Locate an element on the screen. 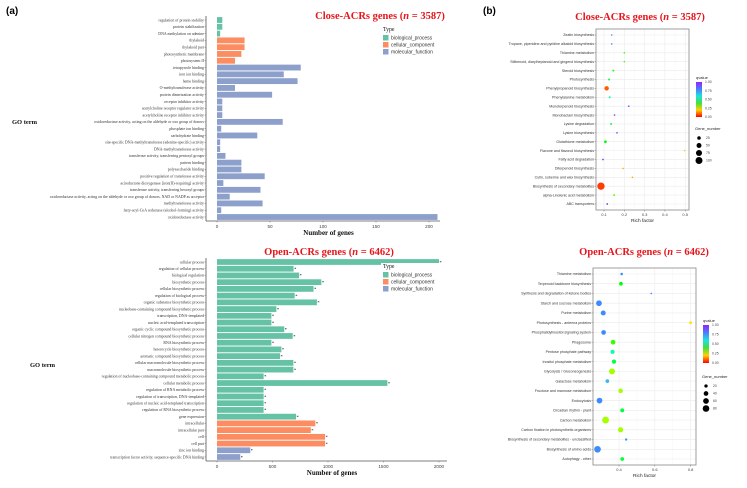 The image size is (747, 488). size-legend-label: 40 is located at coordinates (715, 394).